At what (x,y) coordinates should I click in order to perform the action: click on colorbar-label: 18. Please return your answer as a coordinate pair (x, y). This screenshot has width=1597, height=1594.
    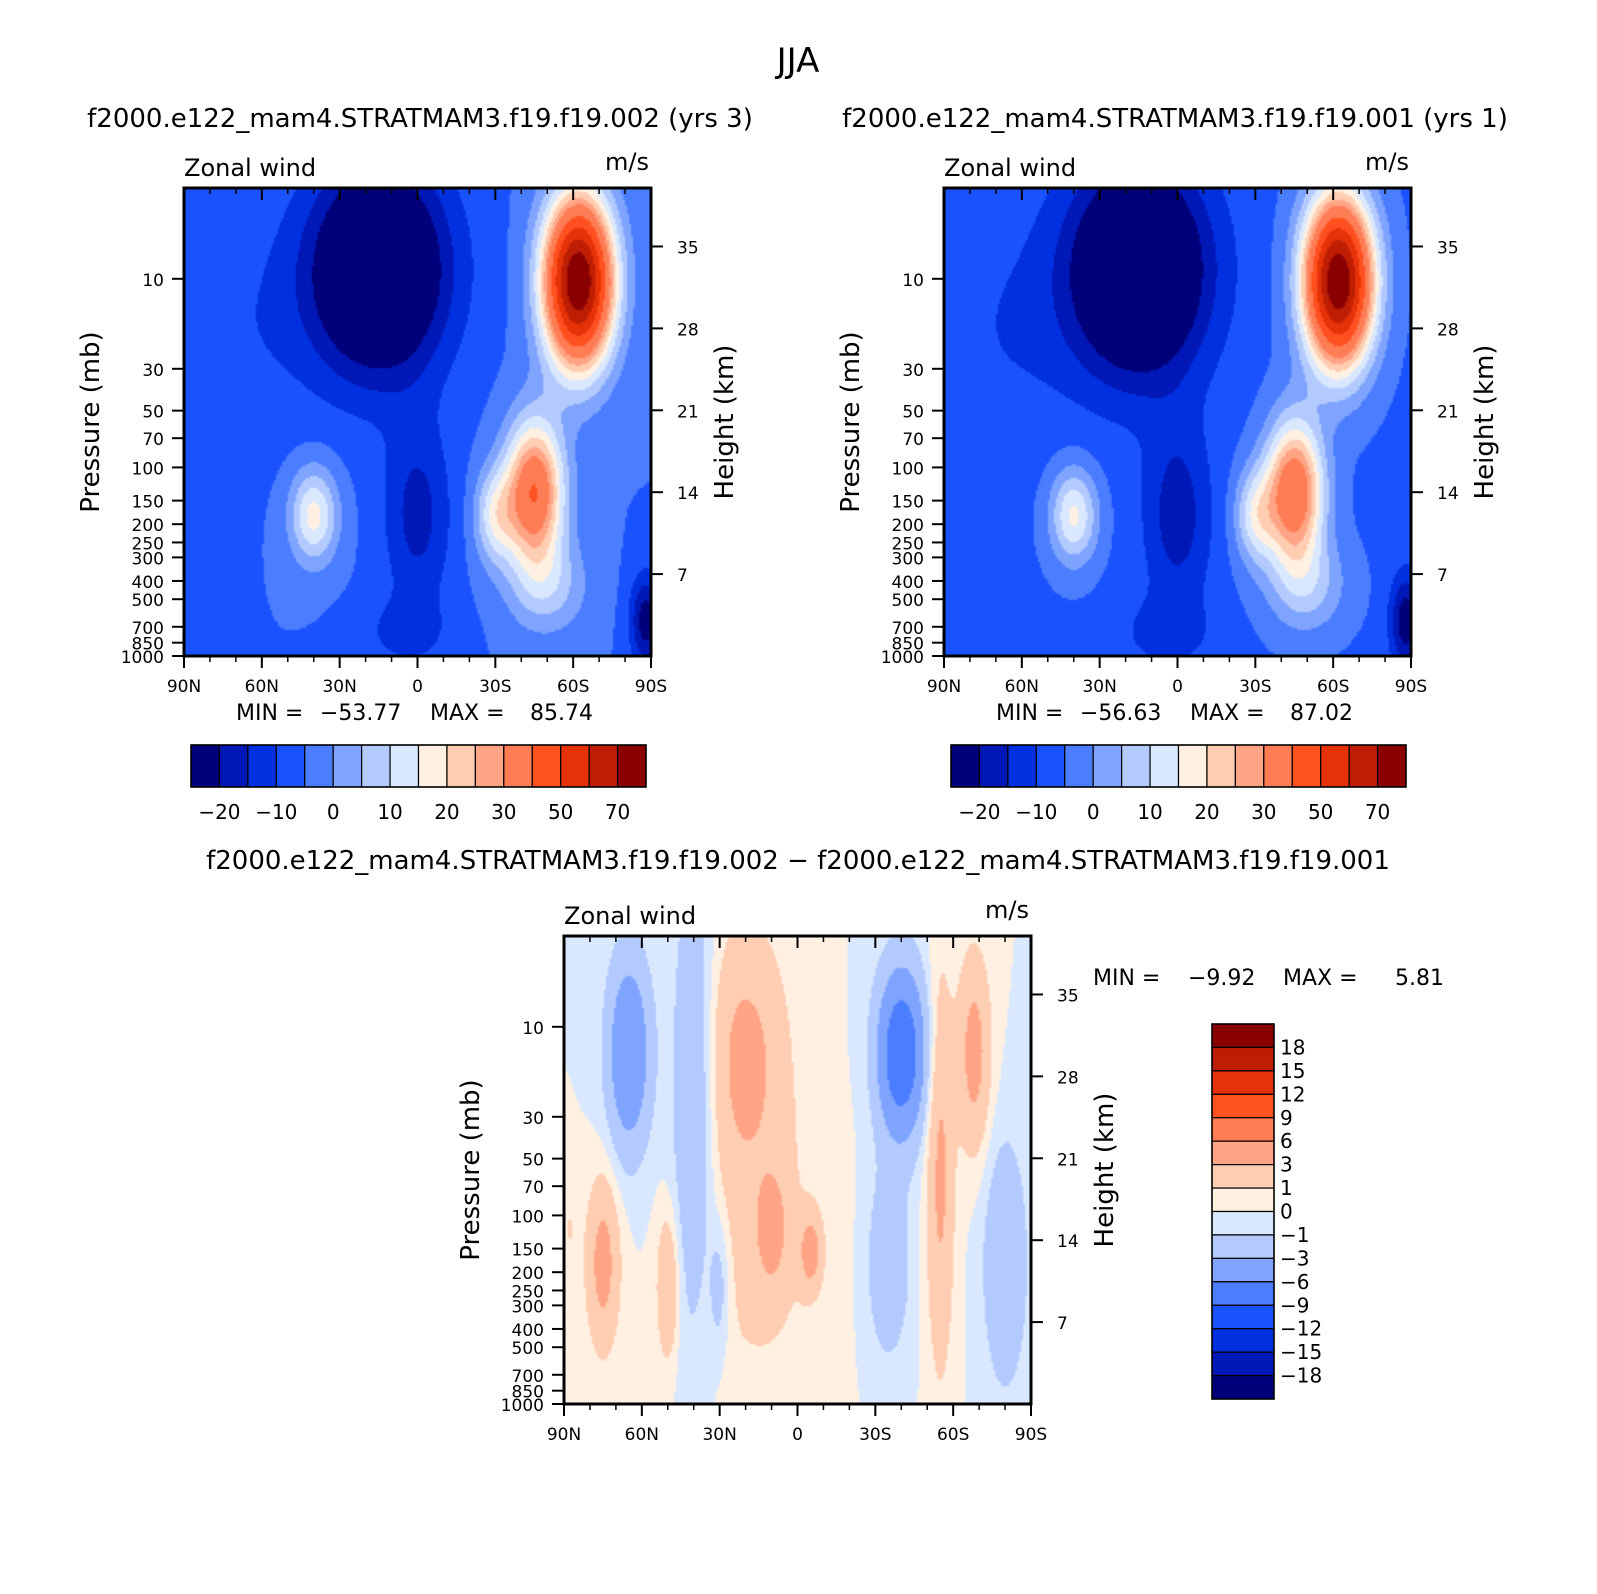
    Looking at the image, I should click on (1292, 1047).